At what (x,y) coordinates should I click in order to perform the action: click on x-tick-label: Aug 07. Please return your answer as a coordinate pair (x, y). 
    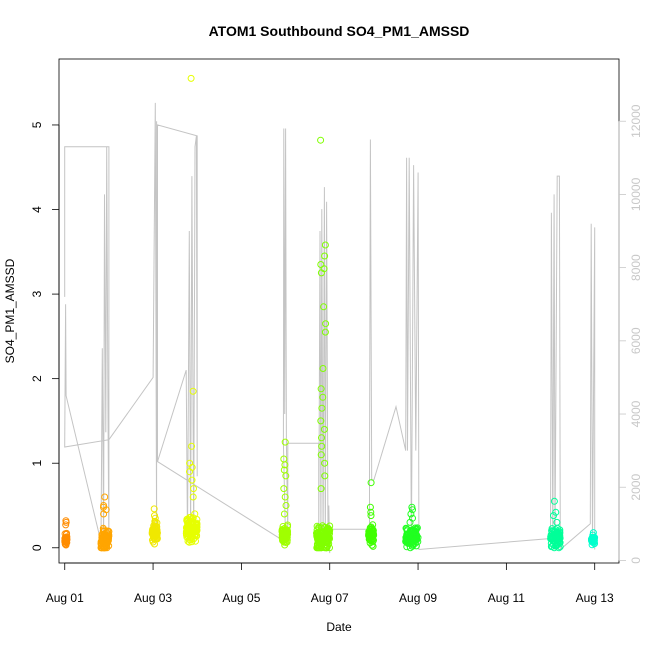
    Looking at the image, I should click on (330, 598).